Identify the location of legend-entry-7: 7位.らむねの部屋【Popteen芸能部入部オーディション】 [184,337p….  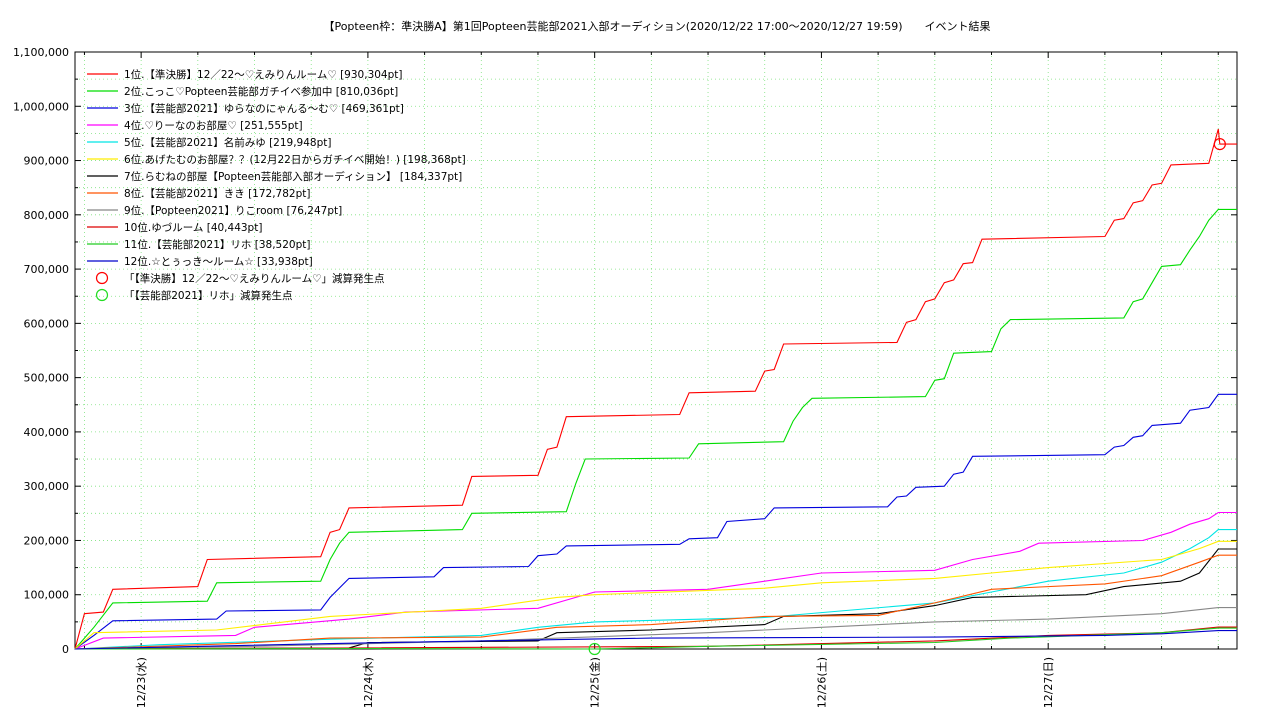
(293, 176).